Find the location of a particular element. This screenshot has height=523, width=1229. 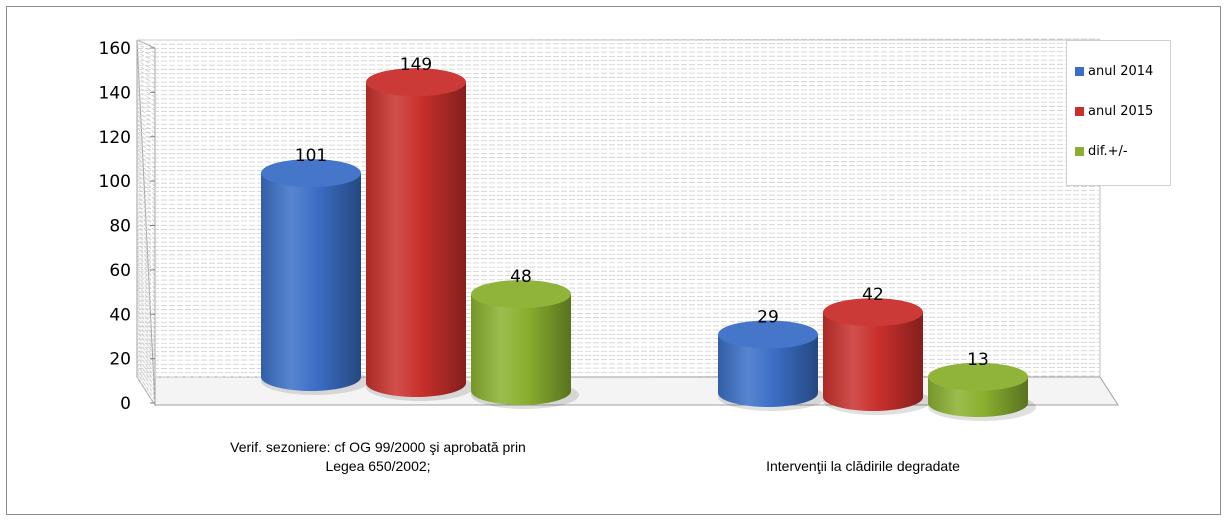

legend-label: anul 2015 is located at coordinates (1121, 111).